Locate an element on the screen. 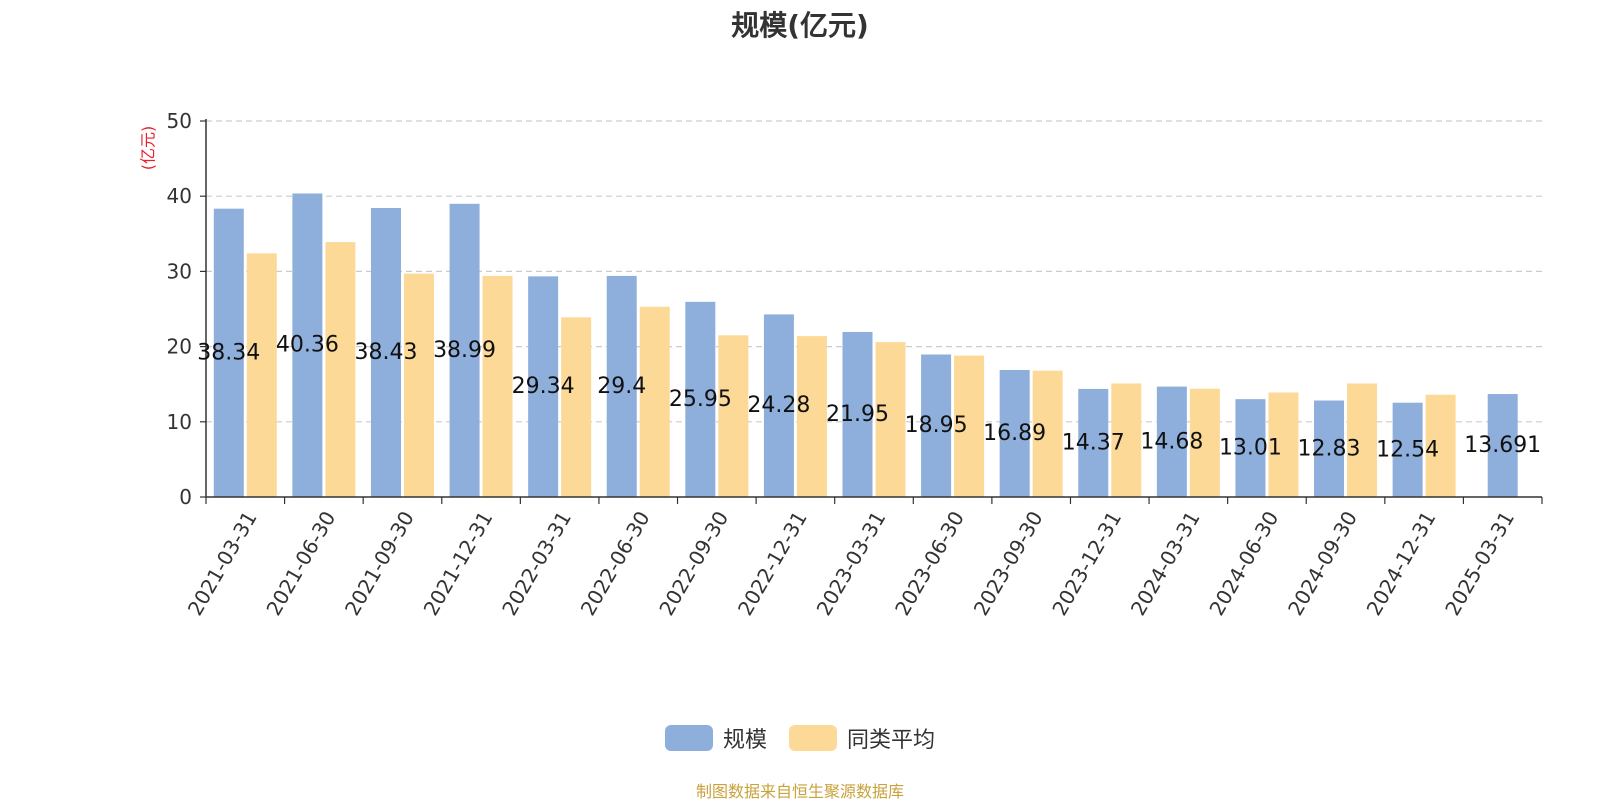 The height and width of the screenshot is (802, 1600). legend: 规模 同类平均 is located at coordinates (800, 738).